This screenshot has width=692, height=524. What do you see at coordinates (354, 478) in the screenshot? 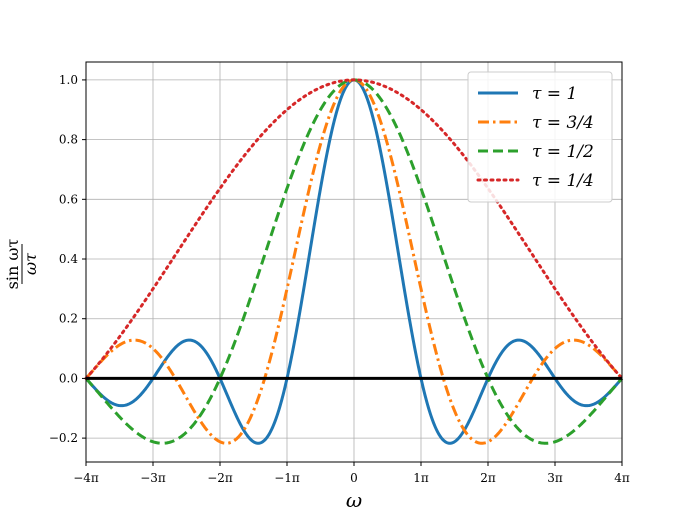
I see `x-tick-label: 0` at bounding box center [354, 478].